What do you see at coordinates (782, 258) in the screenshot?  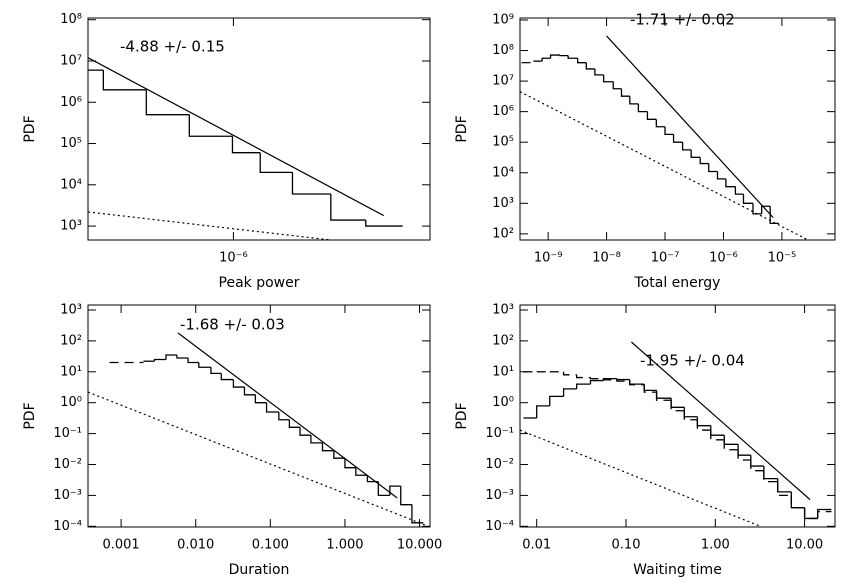 I see `x-tick-label: 10⁻⁵` at bounding box center [782, 258].